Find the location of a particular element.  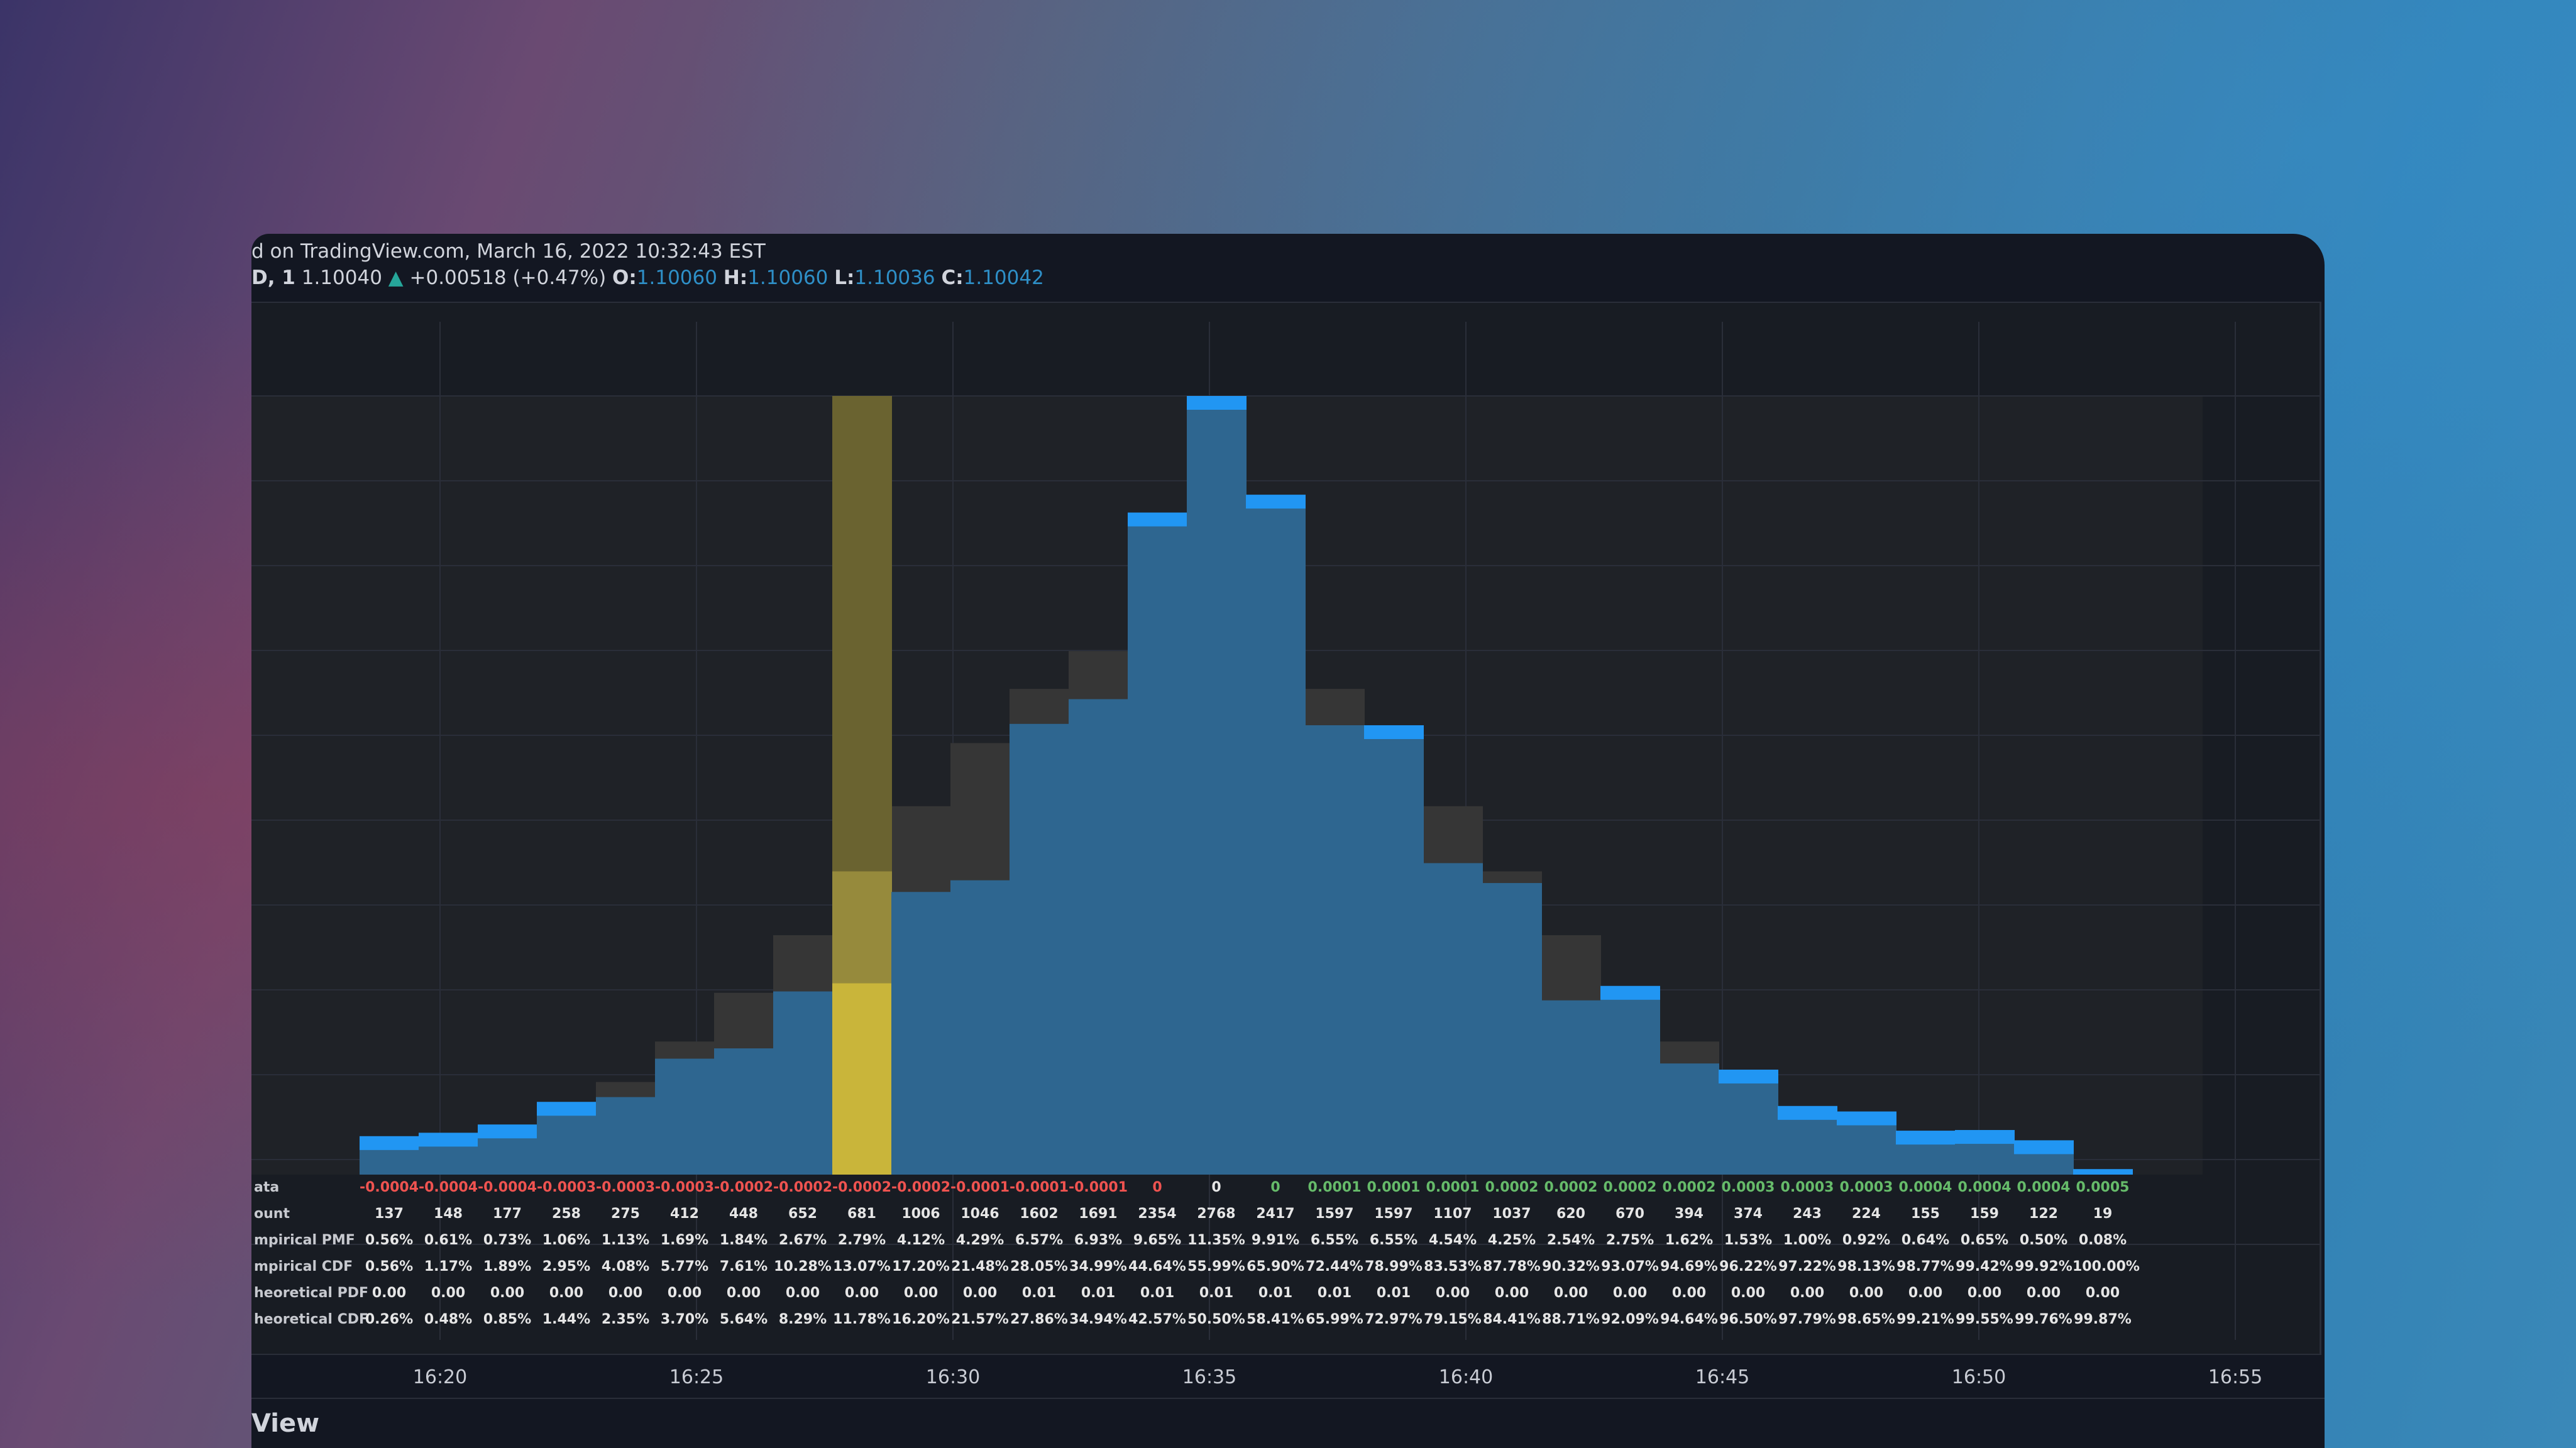

table-cell: 620 is located at coordinates (1571, 1214).